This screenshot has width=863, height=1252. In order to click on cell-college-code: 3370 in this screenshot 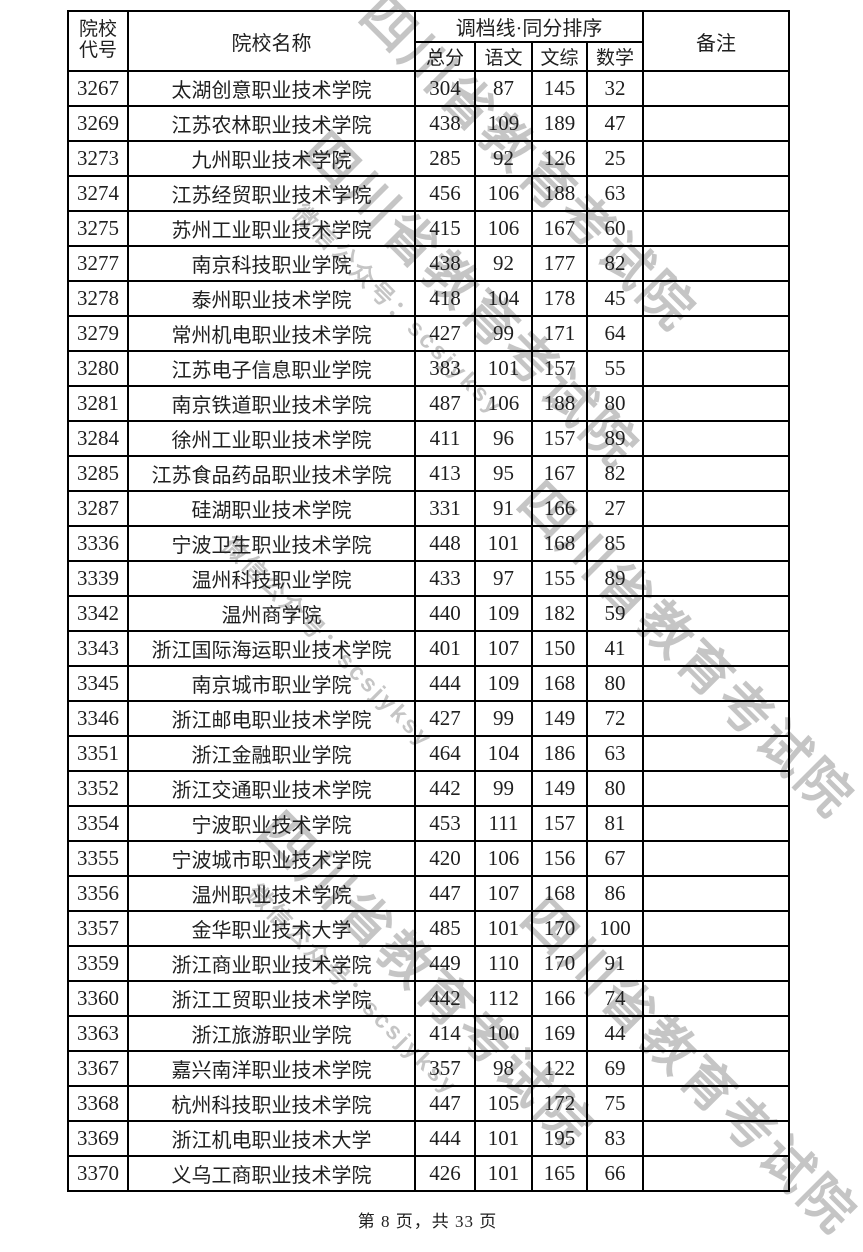, I will do `click(98, 1173)`.